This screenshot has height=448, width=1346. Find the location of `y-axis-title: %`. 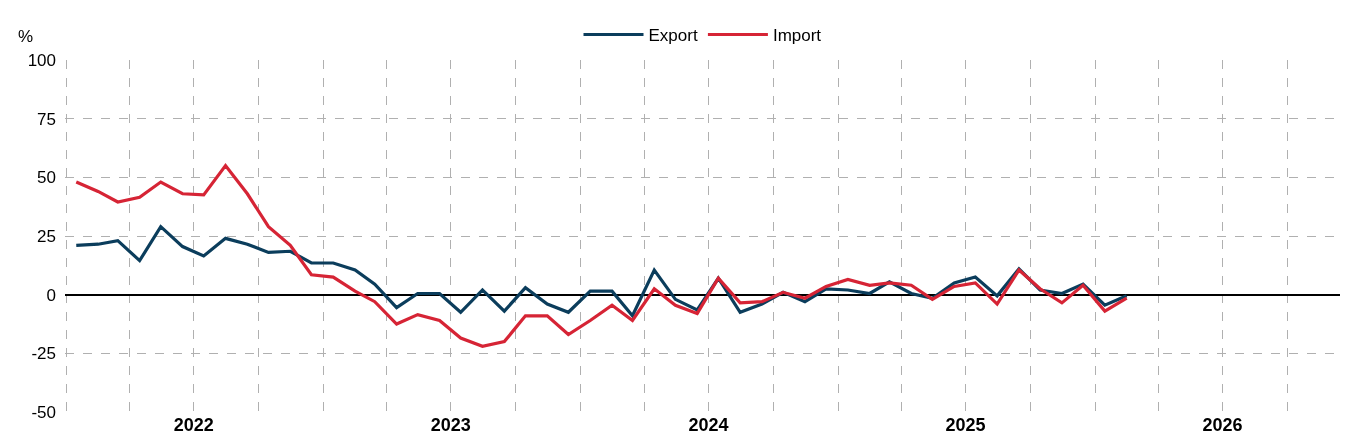

y-axis-title: % is located at coordinates (26, 36).